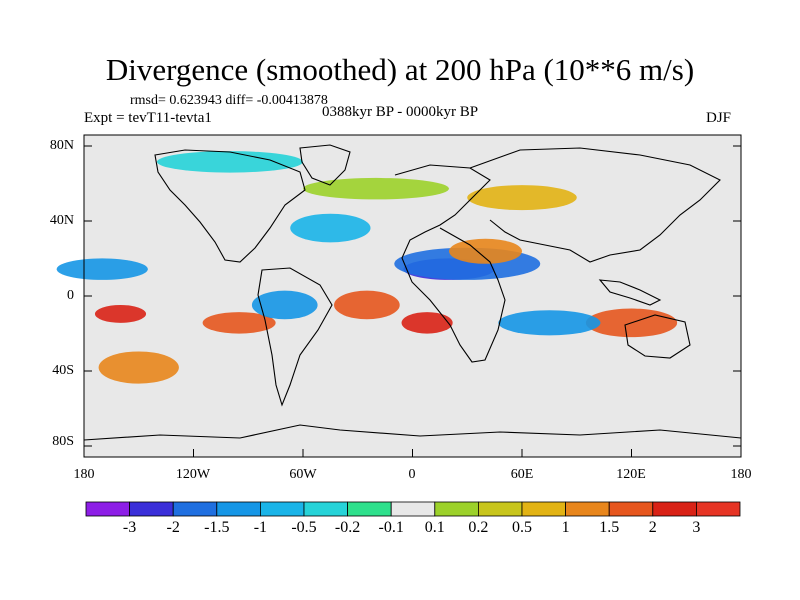 The image size is (800, 600). I want to click on anomaly-blue-southamerica, so click(284, 305).